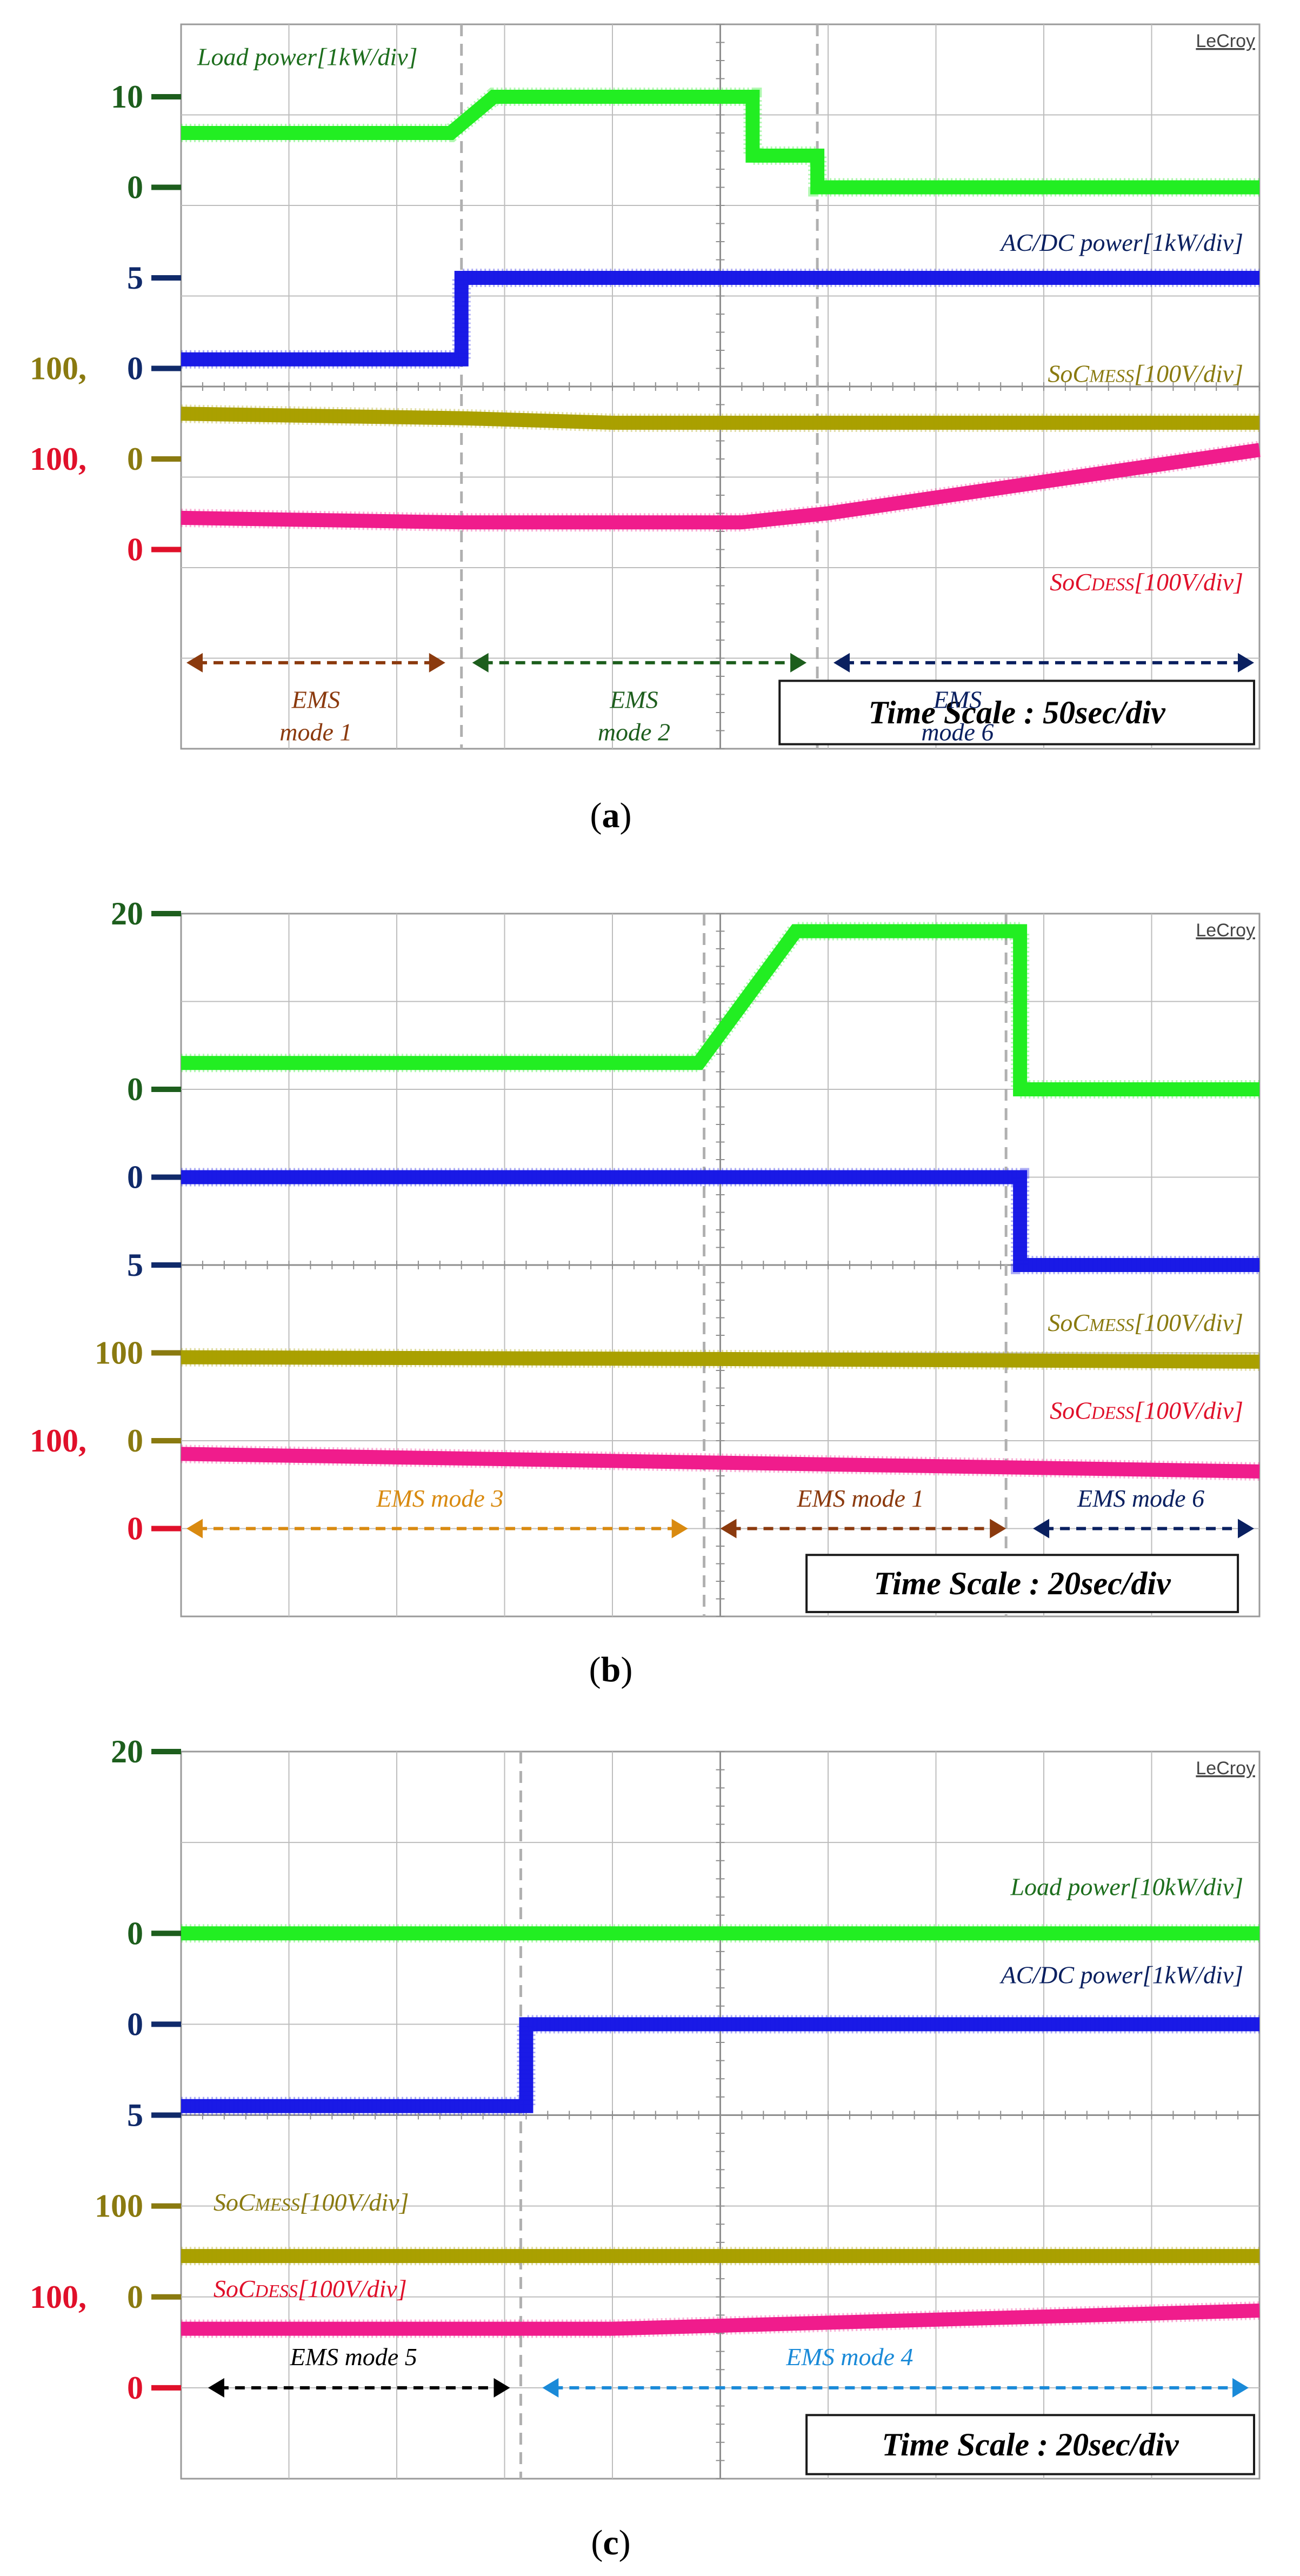  Describe the element at coordinates (440, 1498) in the screenshot. I see `mode-label: EMS mode 3` at that location.